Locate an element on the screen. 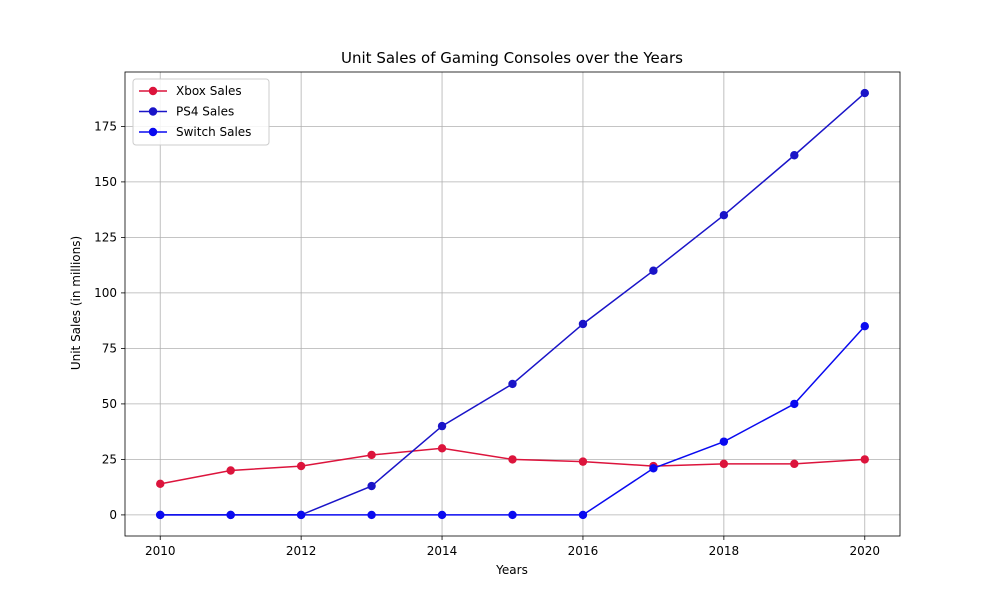  y-tick-label: 0 is located at coordinates (113, 515).